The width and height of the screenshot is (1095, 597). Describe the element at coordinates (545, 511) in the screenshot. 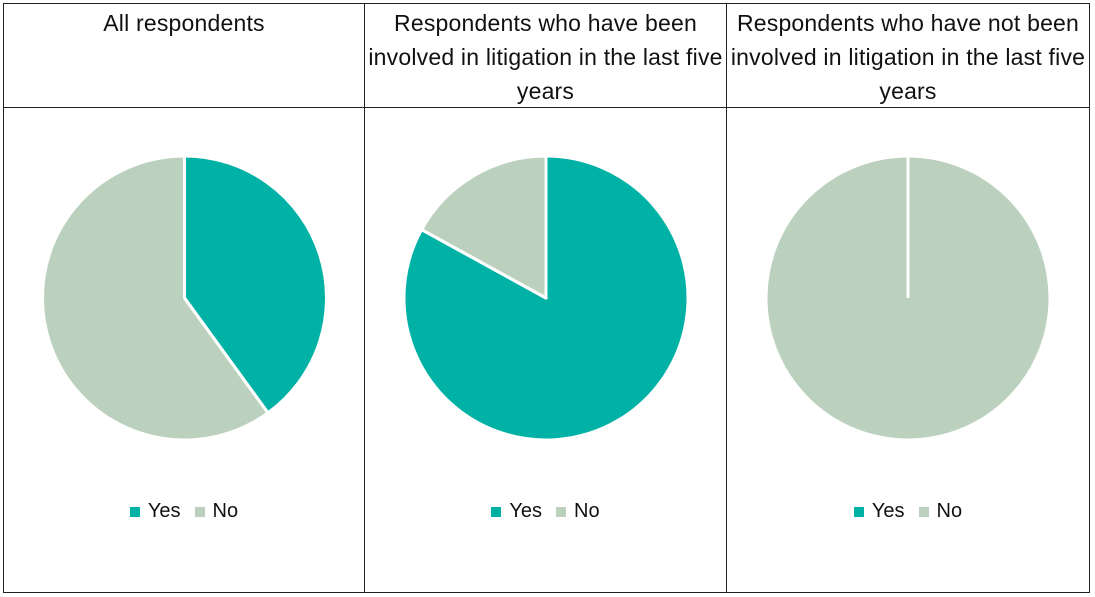

I see `legend-involved: Yes No` at that location.